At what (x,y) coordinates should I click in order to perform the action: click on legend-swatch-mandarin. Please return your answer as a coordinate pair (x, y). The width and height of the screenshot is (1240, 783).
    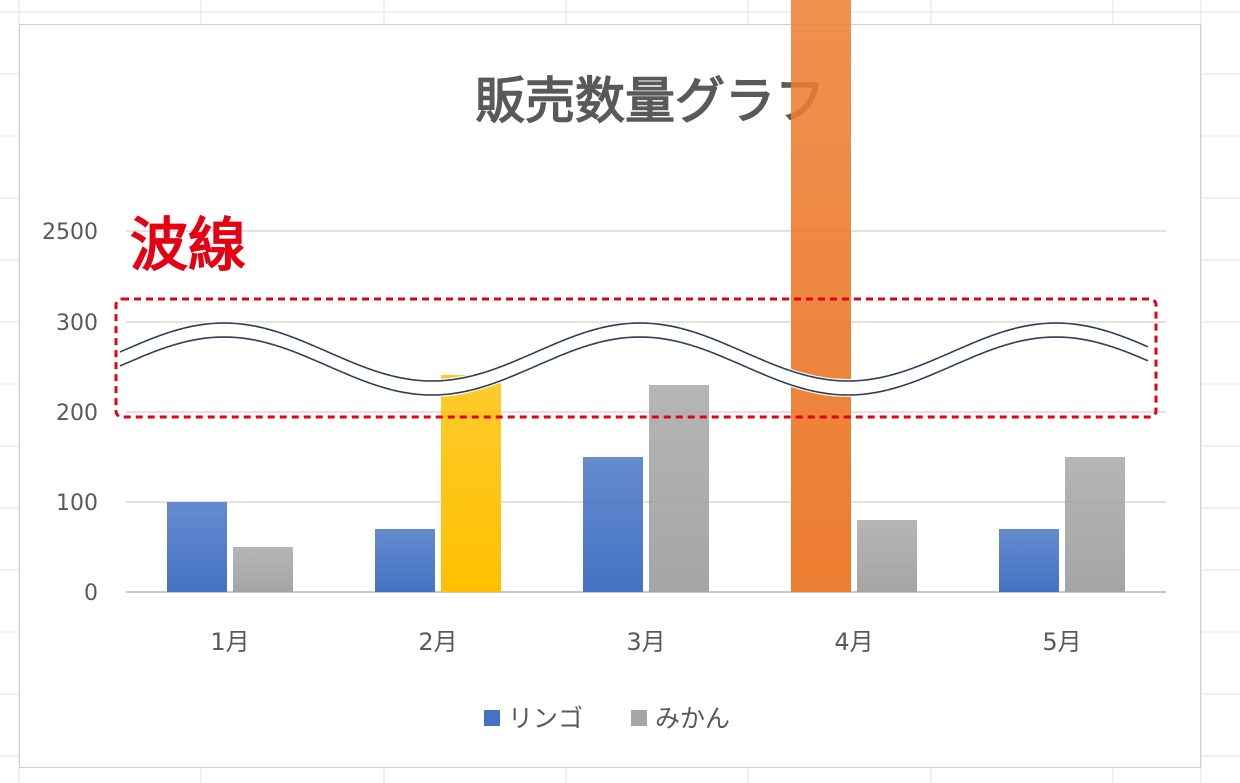
    Looking at the image, I should click on (639, 718).